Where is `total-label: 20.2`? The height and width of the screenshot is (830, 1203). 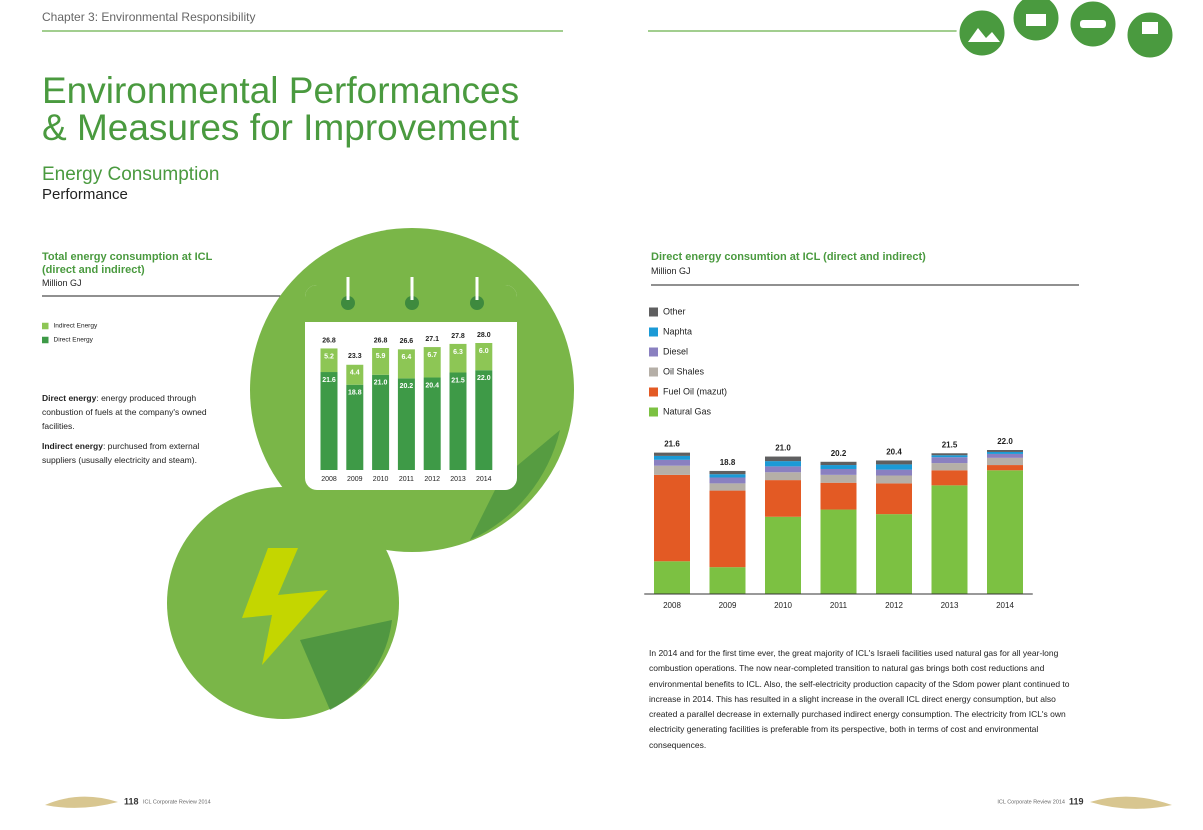
total-label: 20.2 is located at coordinates (839, 453).